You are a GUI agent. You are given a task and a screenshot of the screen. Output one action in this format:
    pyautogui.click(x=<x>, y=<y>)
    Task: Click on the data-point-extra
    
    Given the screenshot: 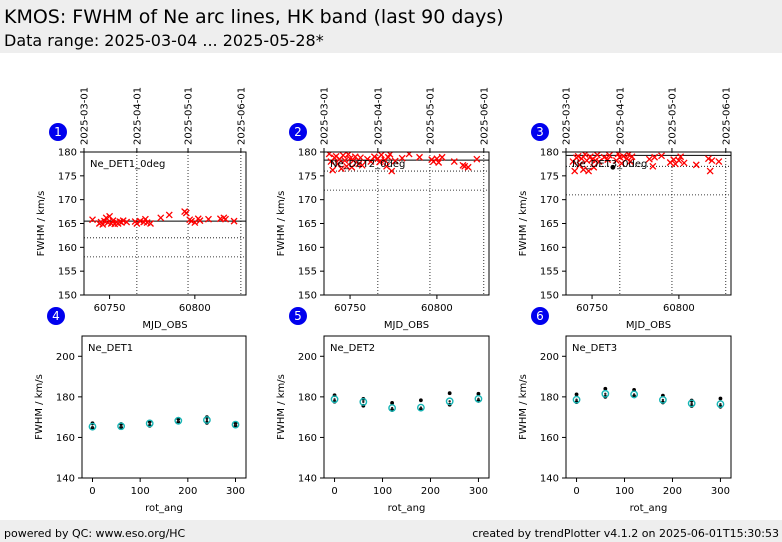 What is the action you would take?
    pyautogui.click(x=613, y=167)
    